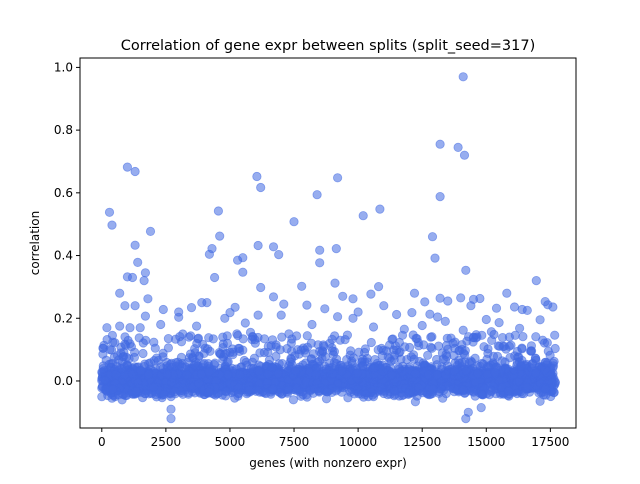 The image size is (640, 484). Describe the element at coordinates (294, 442) in the screenshot. I see `x-tick-label: 7500` at that location.